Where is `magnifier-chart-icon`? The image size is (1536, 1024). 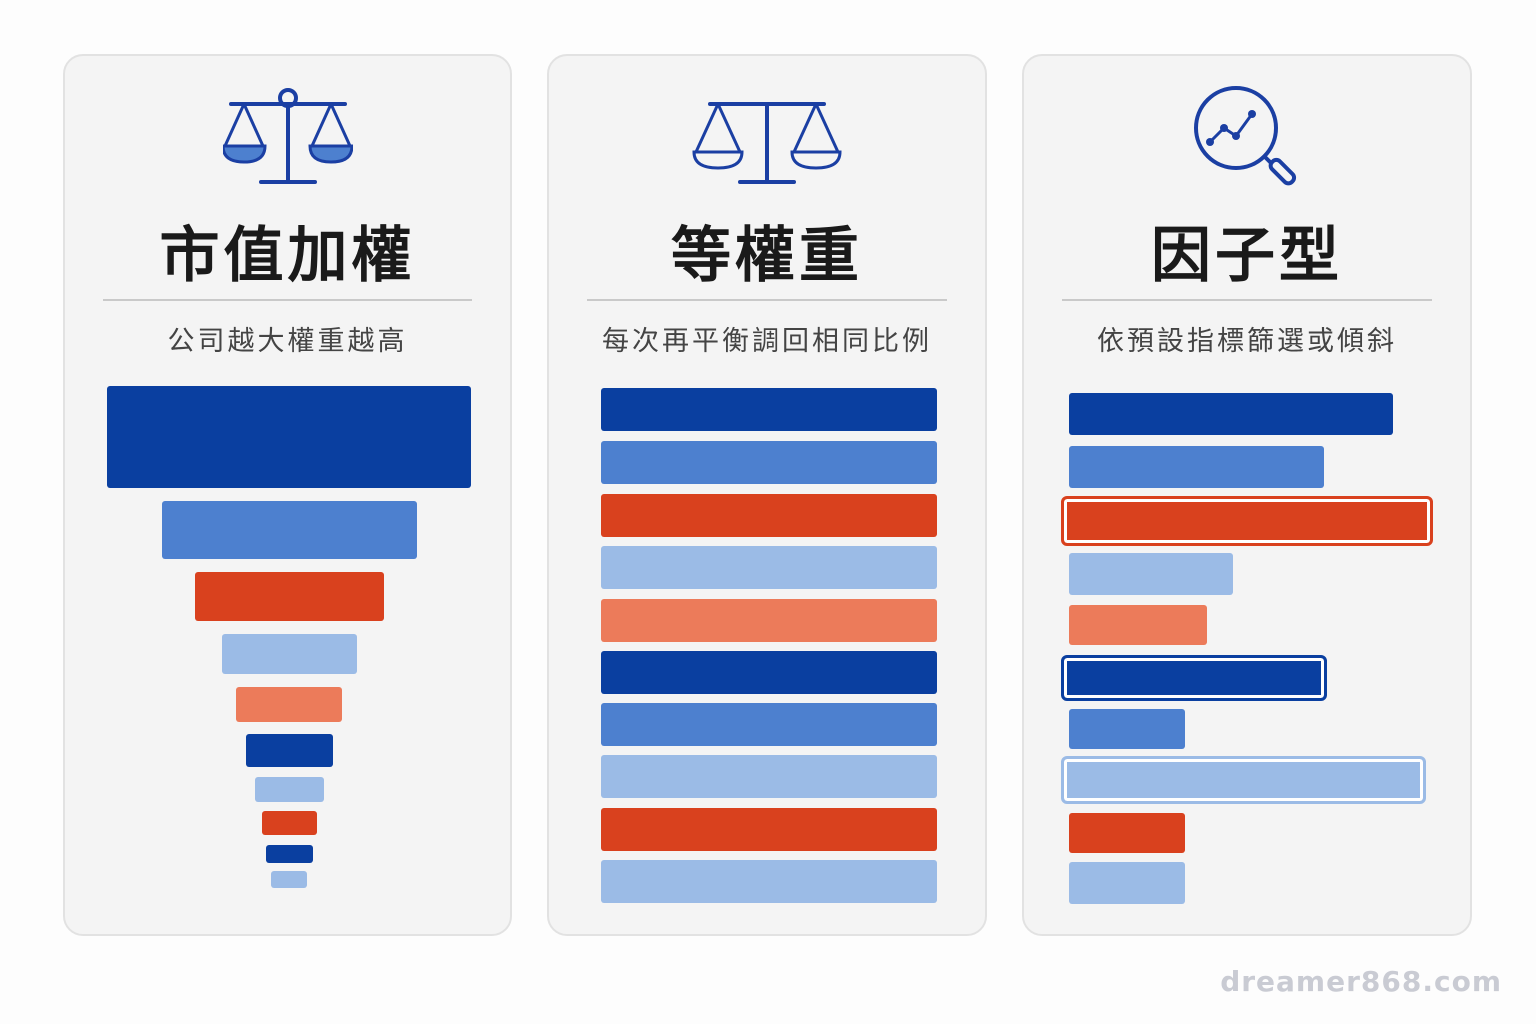 magnifier-chart-icon is located at coordinates (1247, 141).